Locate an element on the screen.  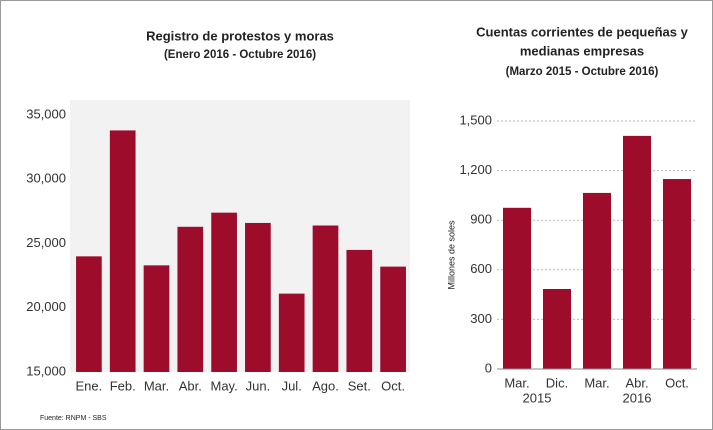
x-tick-label: Jun. is located at coordinates (258, 385).